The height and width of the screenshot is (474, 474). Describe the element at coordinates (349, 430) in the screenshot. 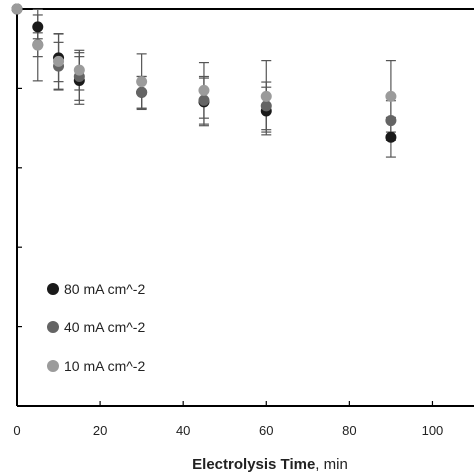

I see `x-tick-label: 80` at that location.